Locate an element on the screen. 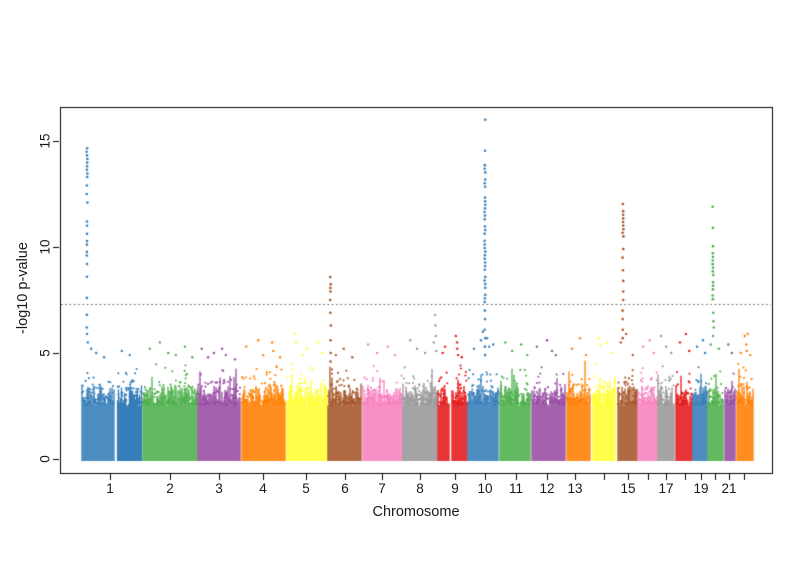  x-tick-label-chr11: 11 is located at coordinates (516, 488).